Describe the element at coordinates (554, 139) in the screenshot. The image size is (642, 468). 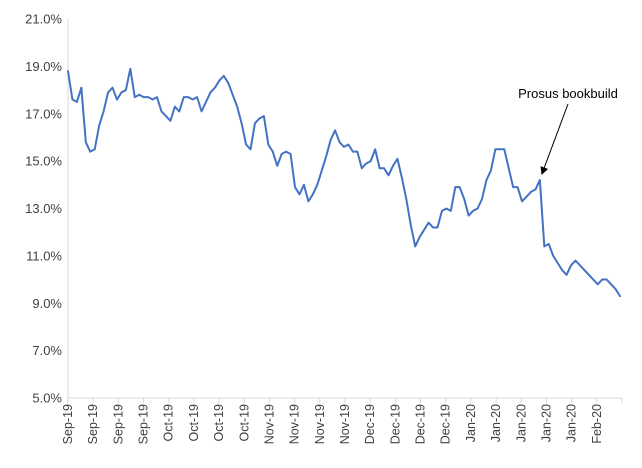
I see `annotation-arrow` at that location.